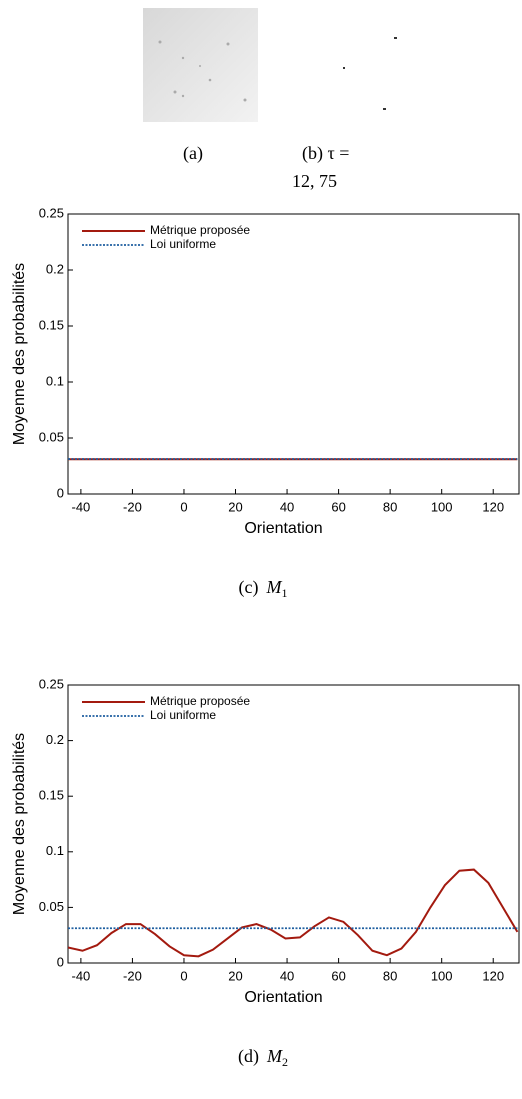  Describe the element at coordinates (314, 181) in the screenshot. I see `image-caption: 12, 75` at that location.